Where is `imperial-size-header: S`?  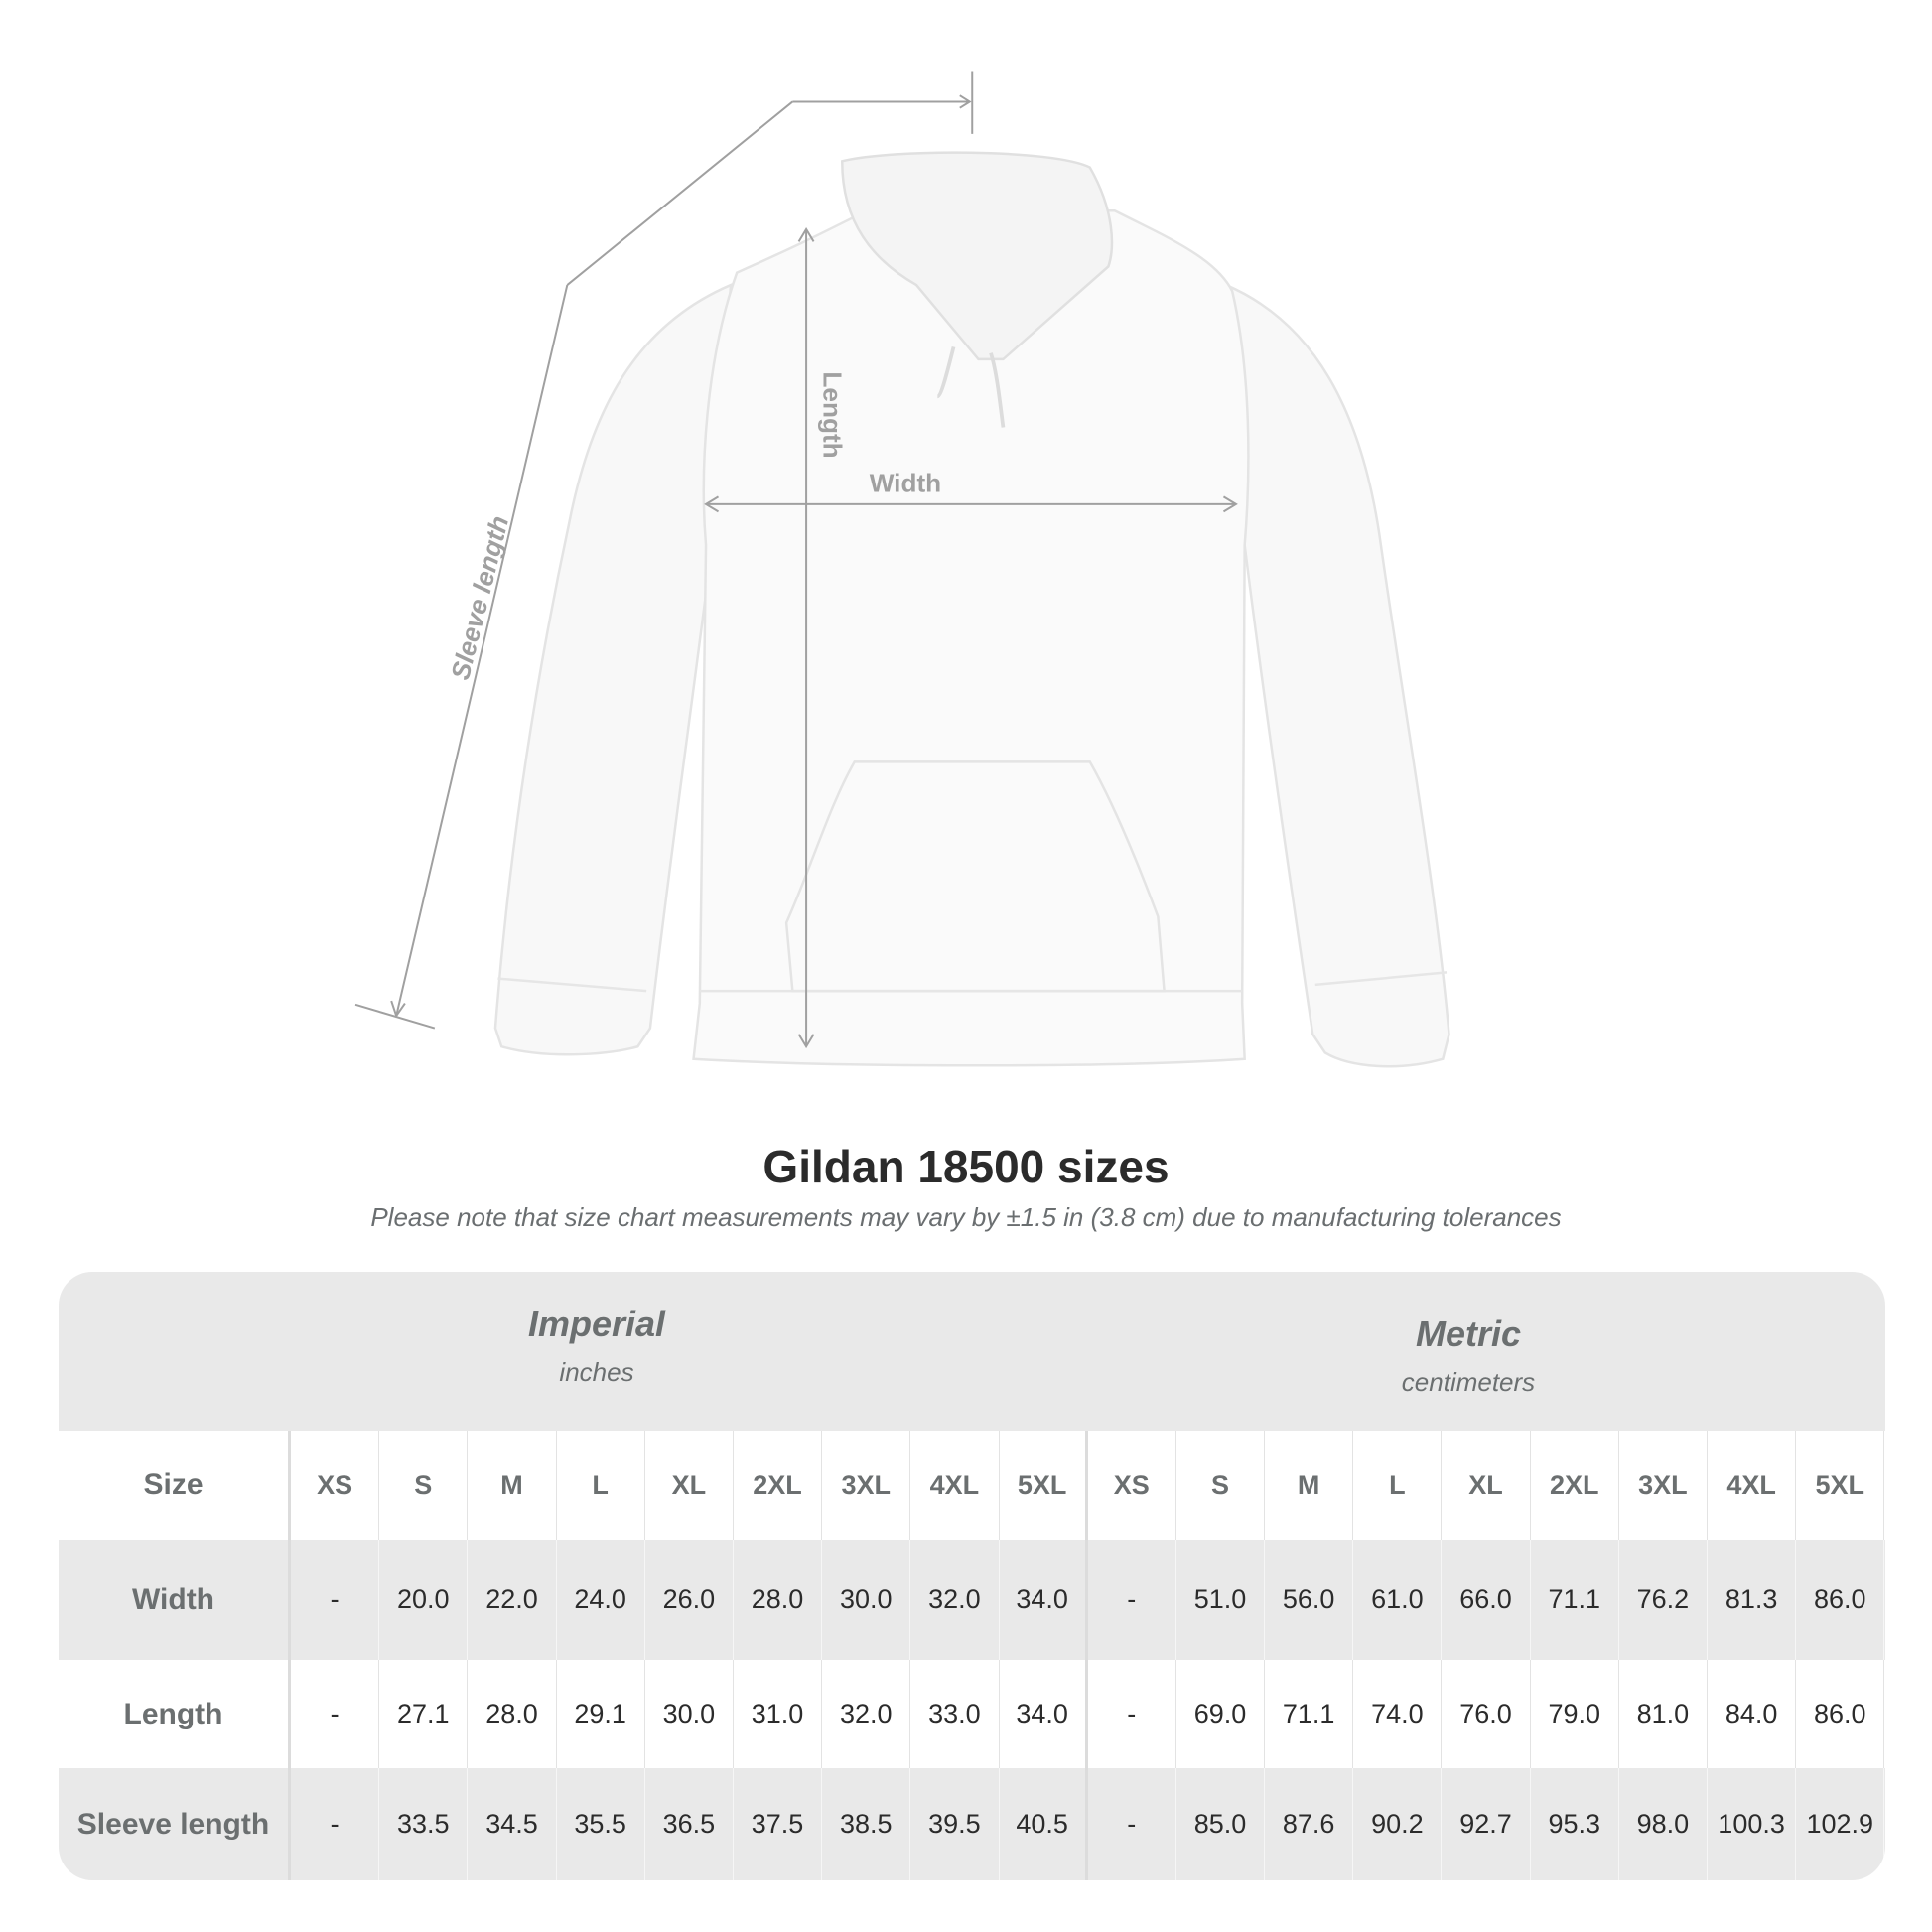
imperial-size-header: S is located at coordinates (424, 1486).